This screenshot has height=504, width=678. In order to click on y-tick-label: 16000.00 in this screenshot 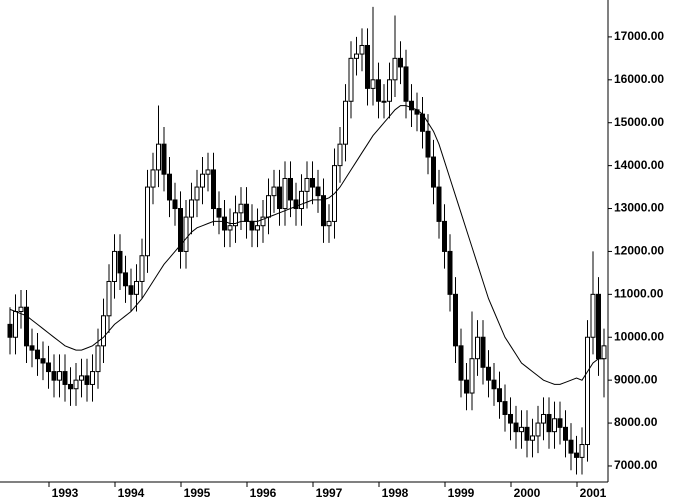, I will do `click(639, 79)`.